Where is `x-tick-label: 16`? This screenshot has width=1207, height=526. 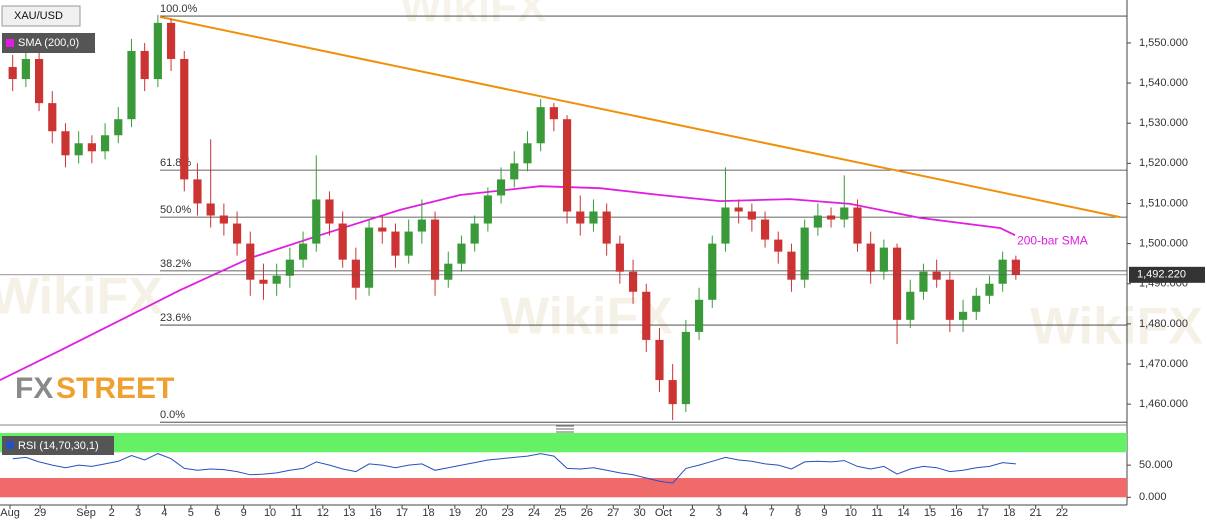
x-tick-label: 16 is located at coordinates (376, 513).